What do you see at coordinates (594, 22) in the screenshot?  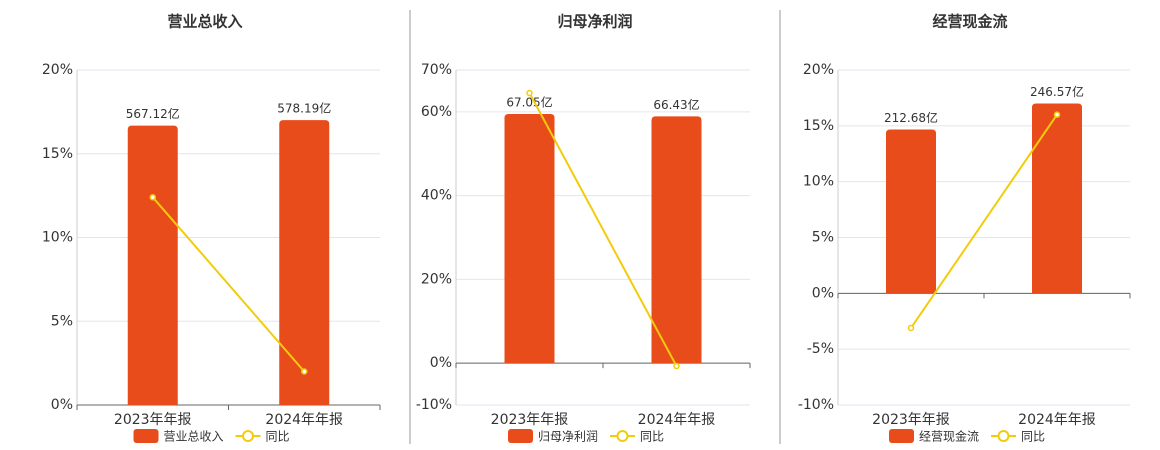 I see `chart-title: 归母净利润` at bounding box center [594, 22].